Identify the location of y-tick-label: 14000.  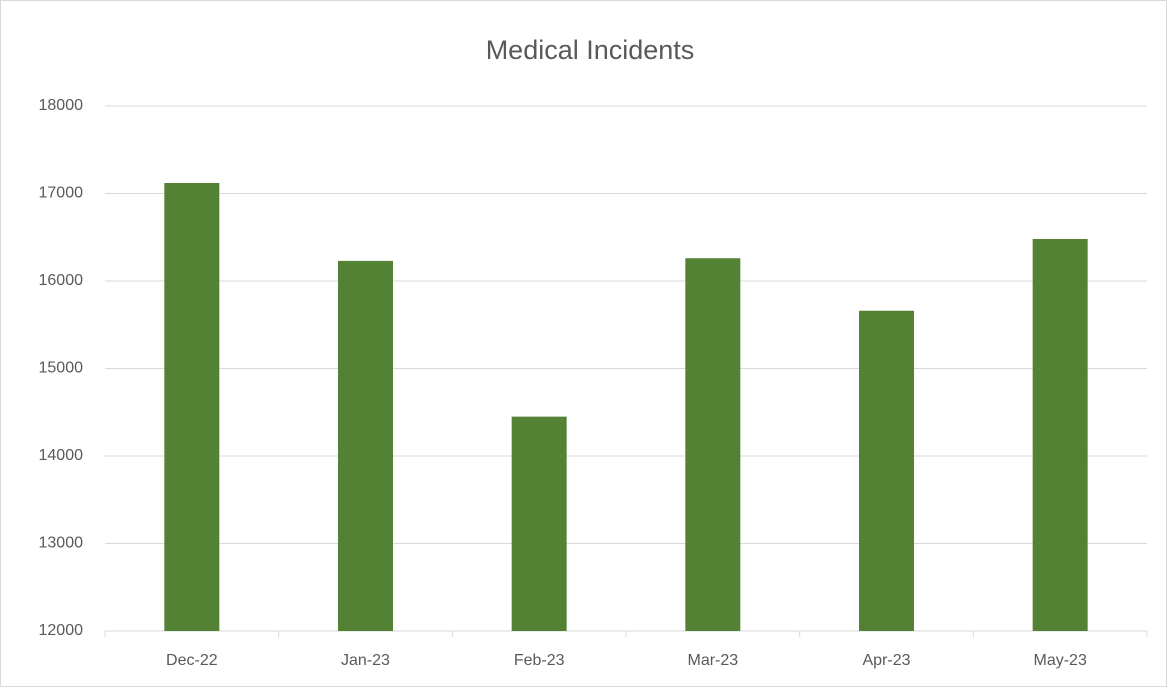
(61, 455).